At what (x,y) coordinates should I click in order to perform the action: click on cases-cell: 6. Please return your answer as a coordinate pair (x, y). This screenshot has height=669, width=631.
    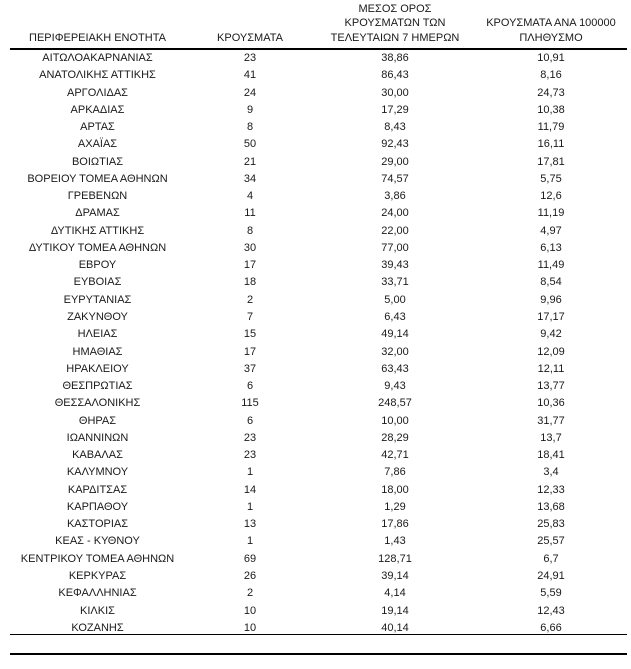
    Looking at the image, I should click on (250, 386).